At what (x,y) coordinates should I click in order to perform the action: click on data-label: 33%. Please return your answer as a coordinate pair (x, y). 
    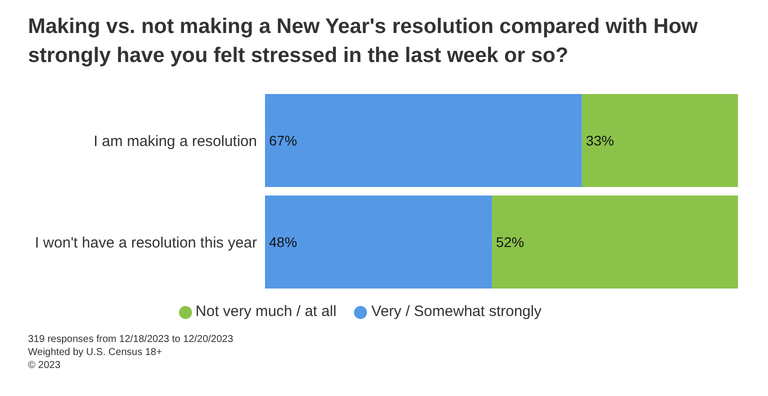
    Looking at the image, I should click on (600, 140).